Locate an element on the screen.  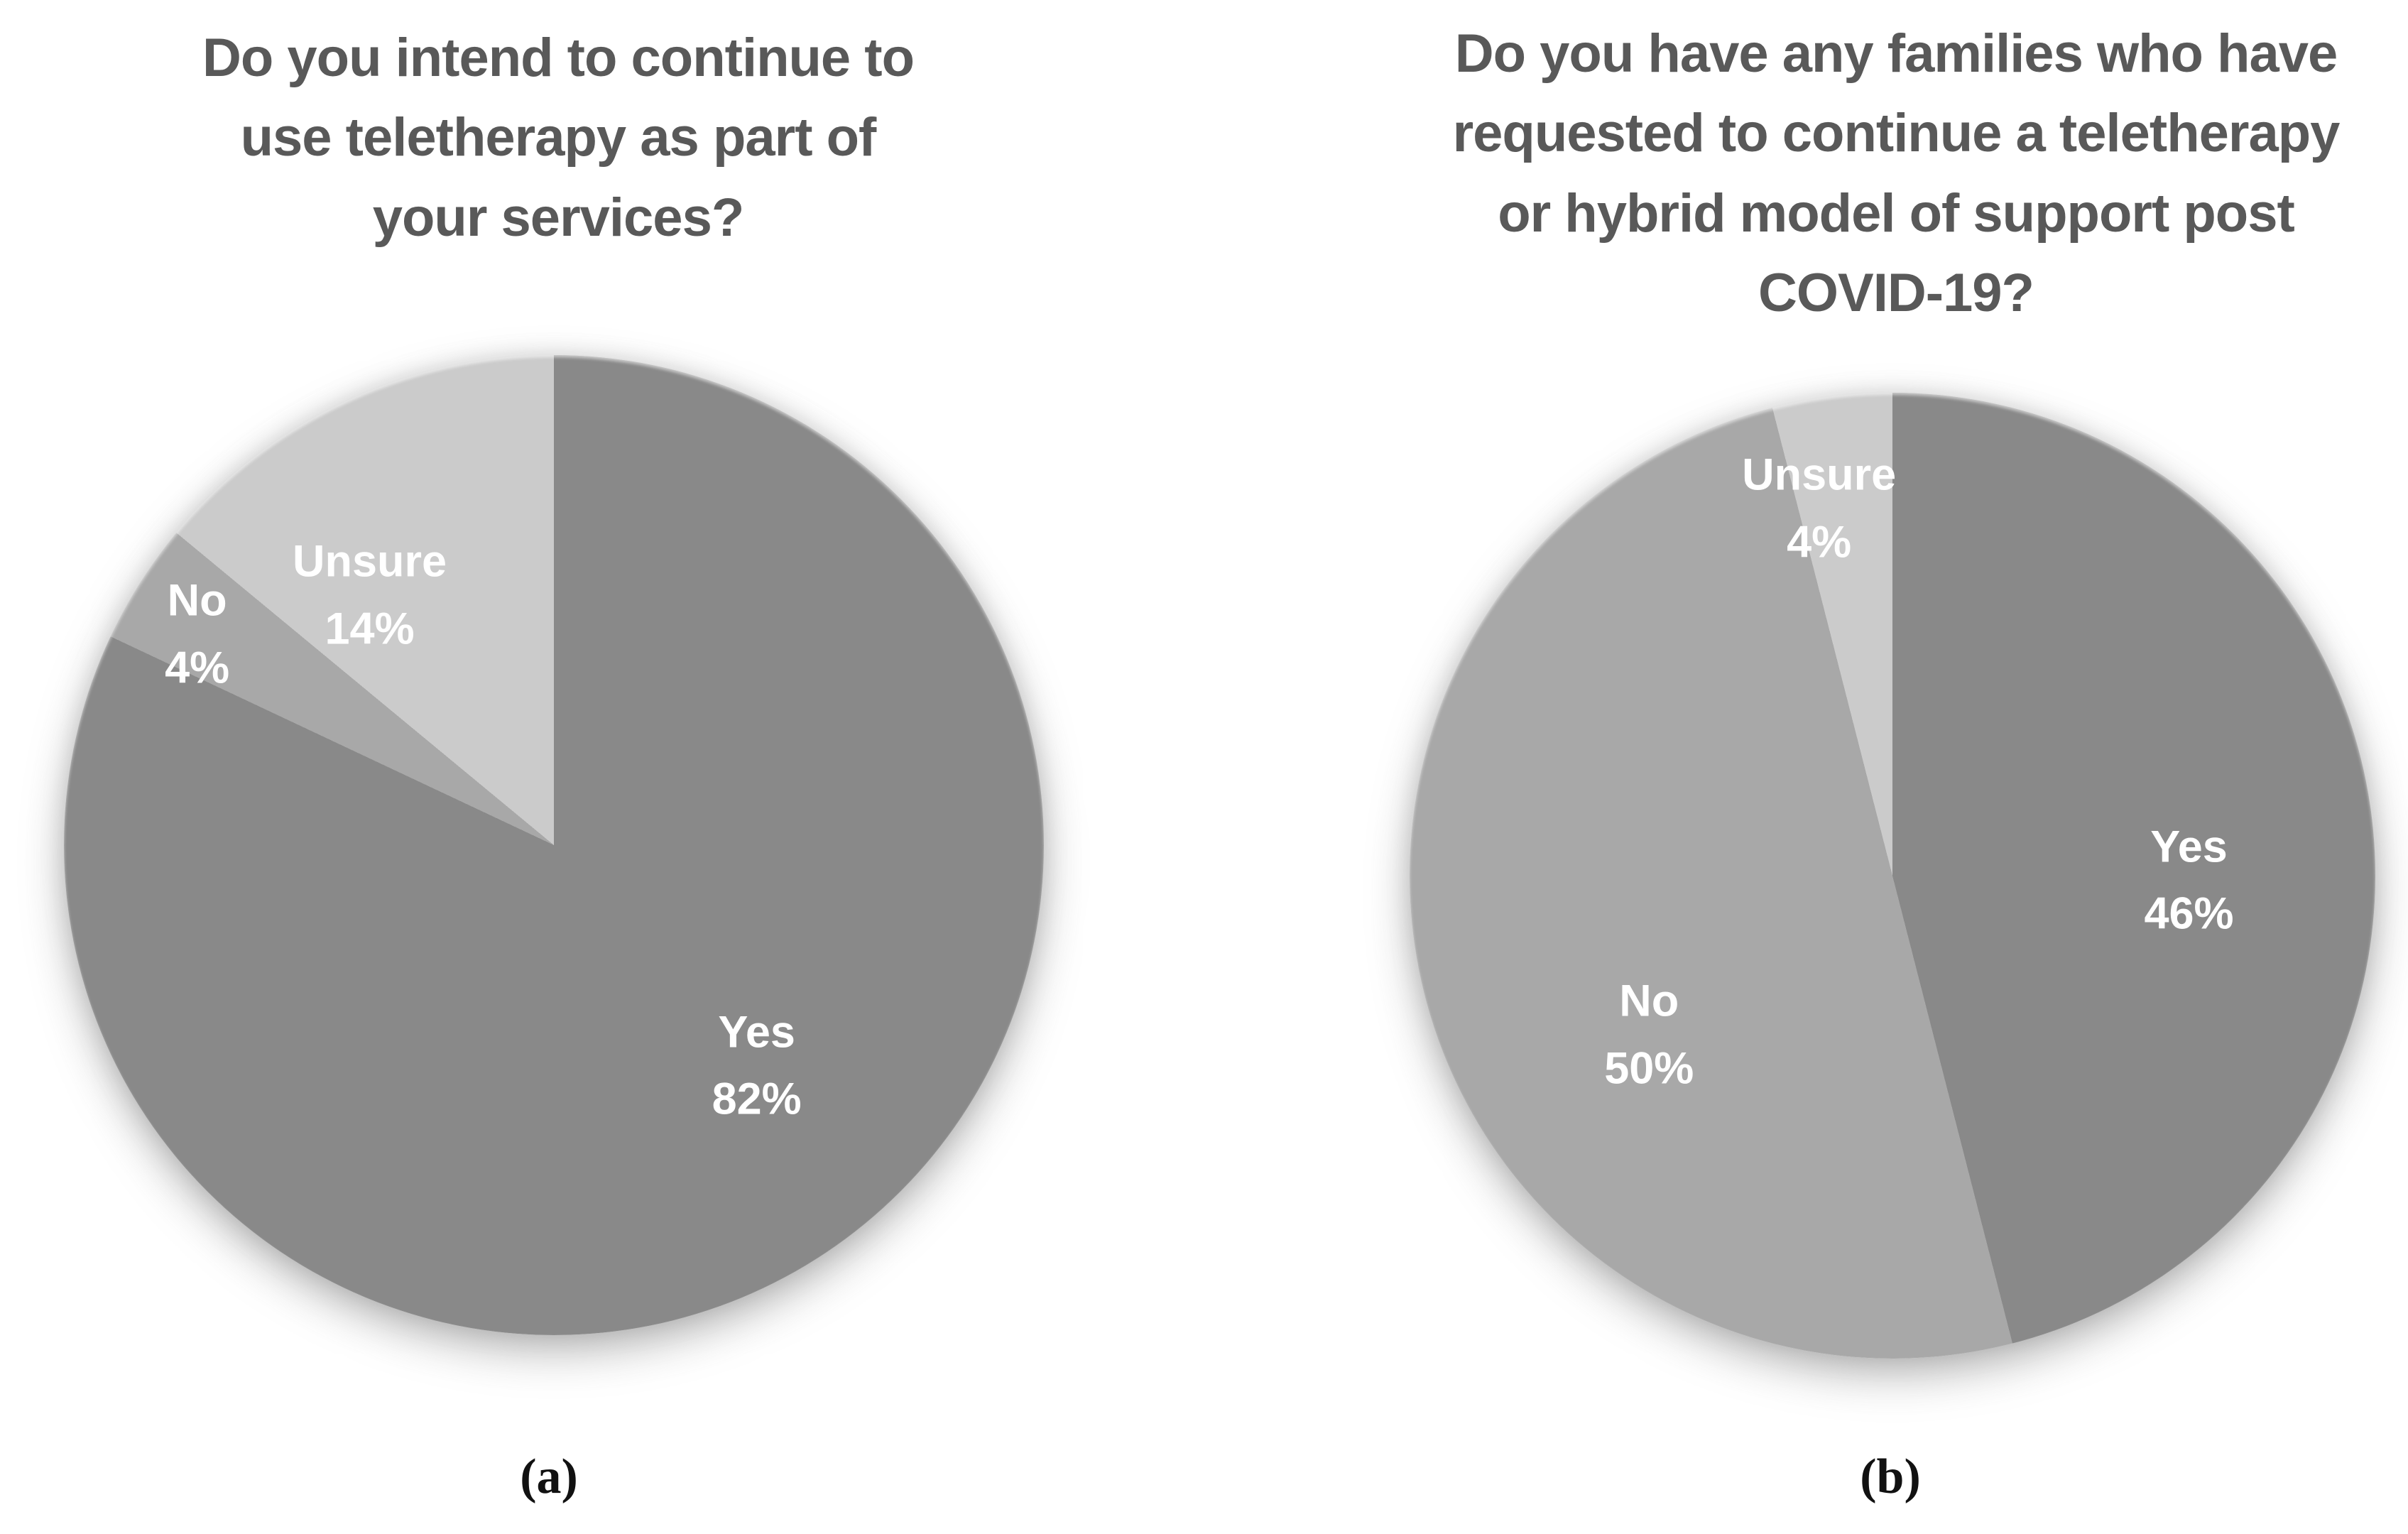
panel-a-caption: (a) is located at coordinates (549, 1476).